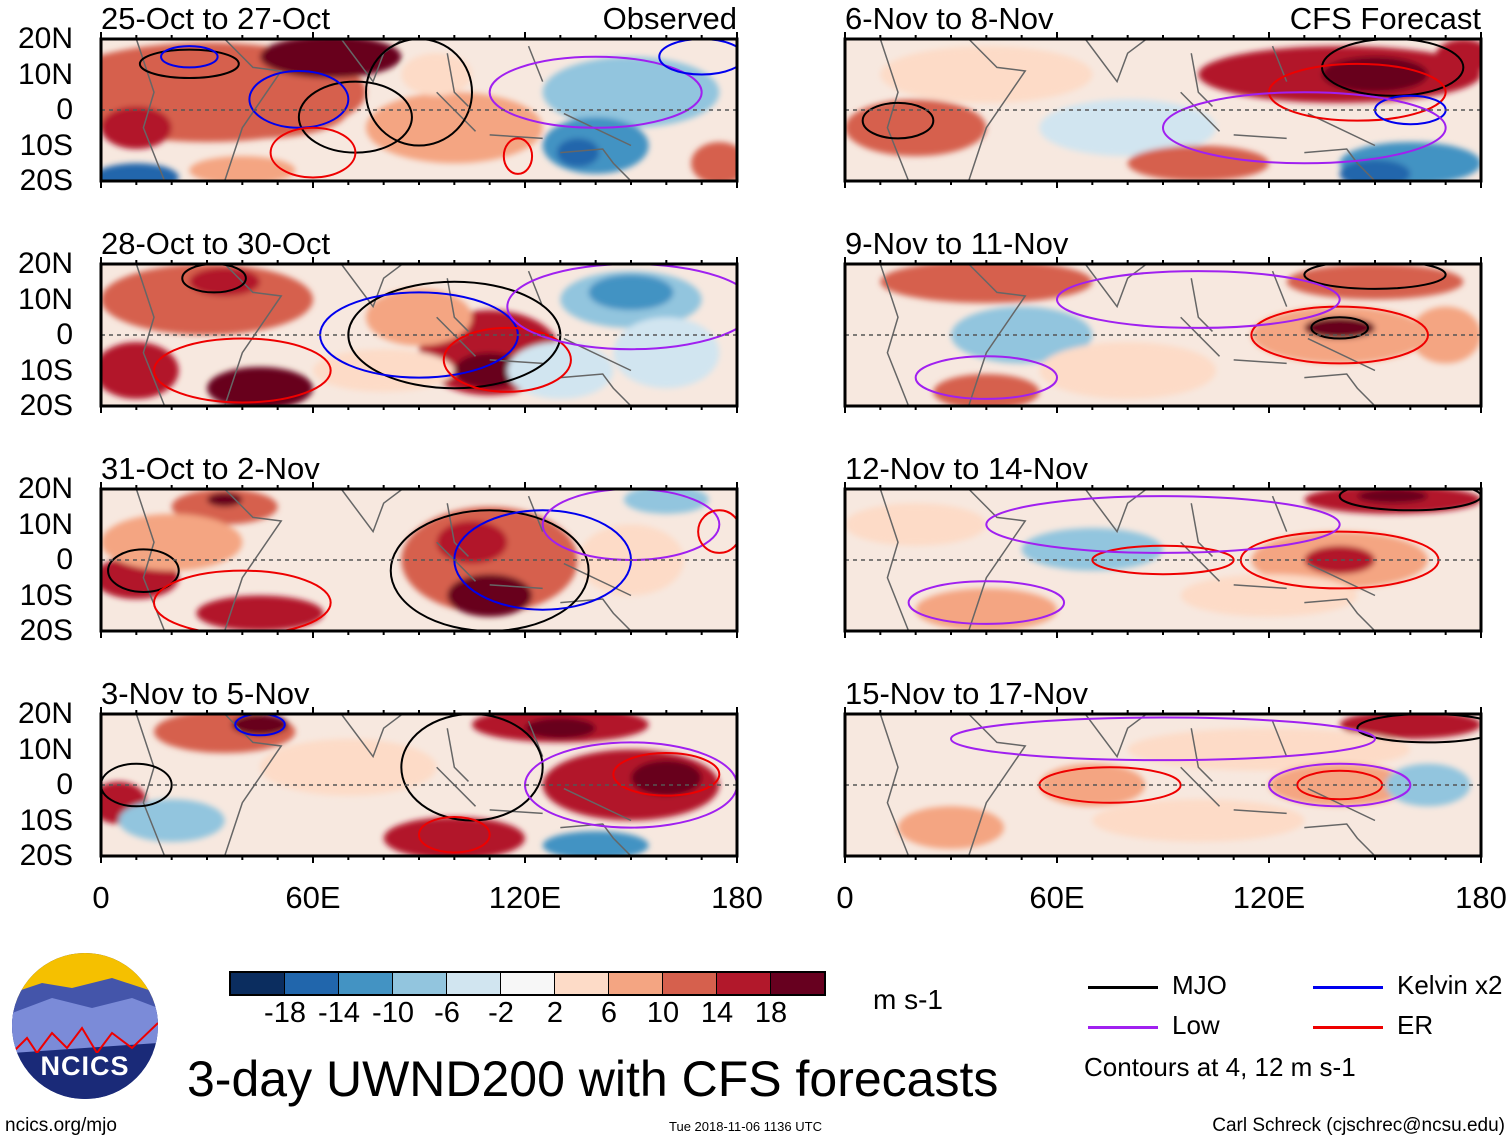 The width and height of the screenshot is (1510, 1142). What do you see at coordinates (447, 1013) in the screenshot?
I see `colorbar-tick-label: -6` at bounding box center [447, 1013].